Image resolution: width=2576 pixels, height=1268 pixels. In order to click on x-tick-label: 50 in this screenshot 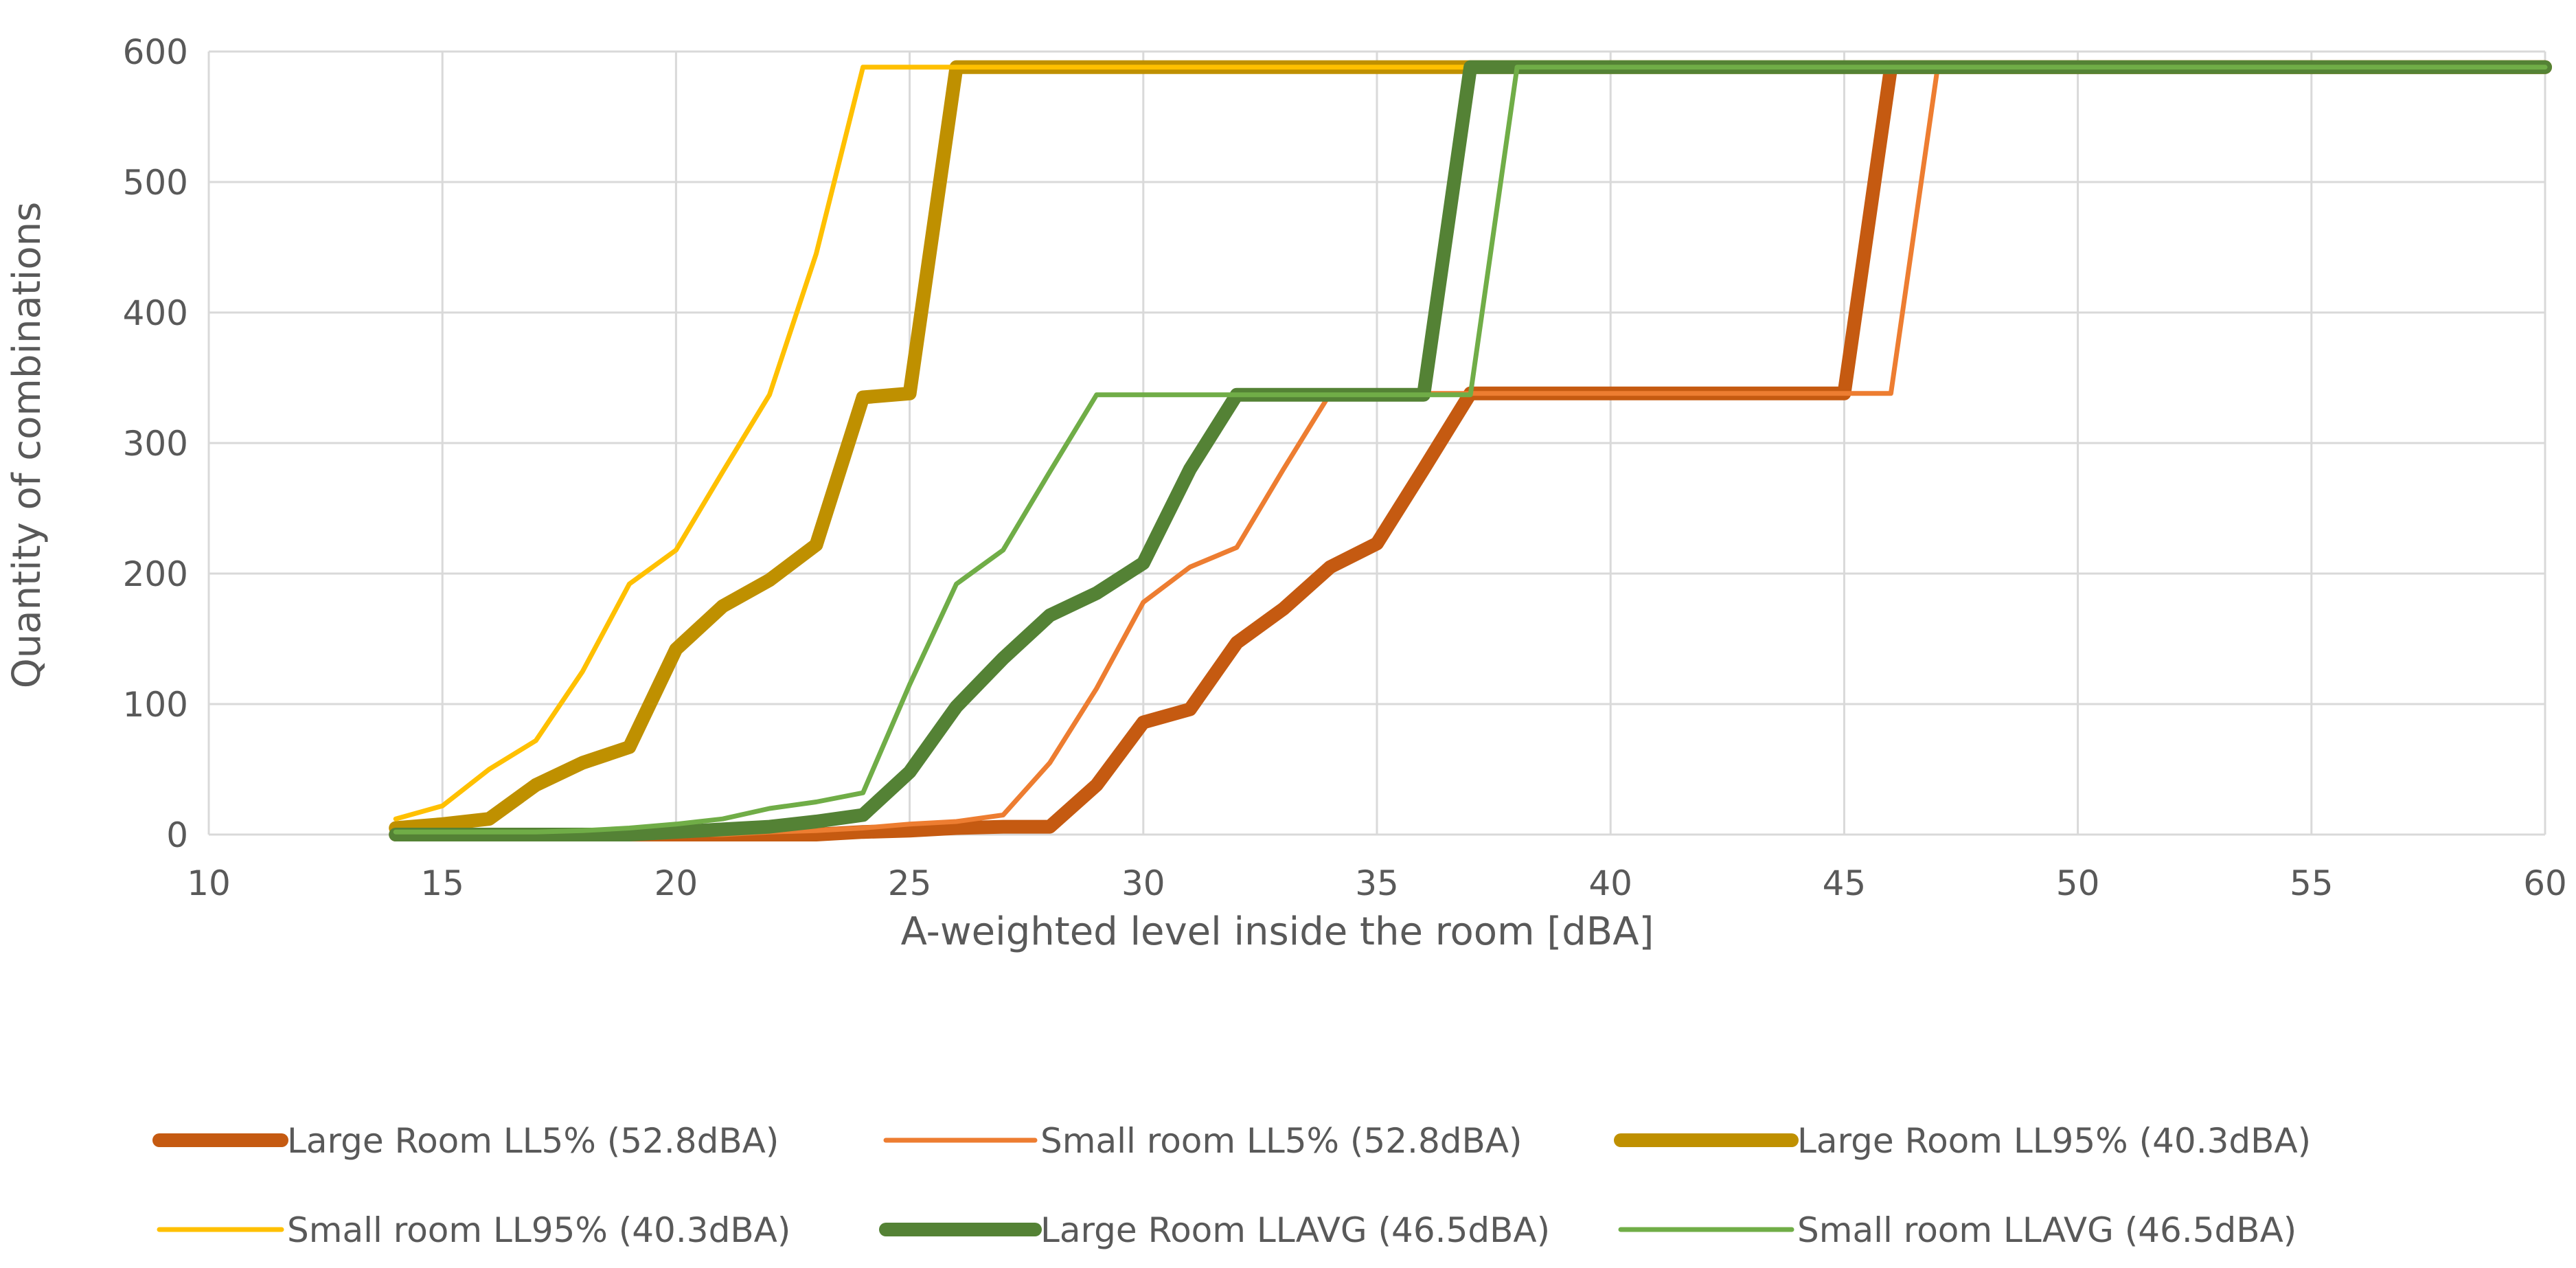, I will do `click(2078, 883)`.